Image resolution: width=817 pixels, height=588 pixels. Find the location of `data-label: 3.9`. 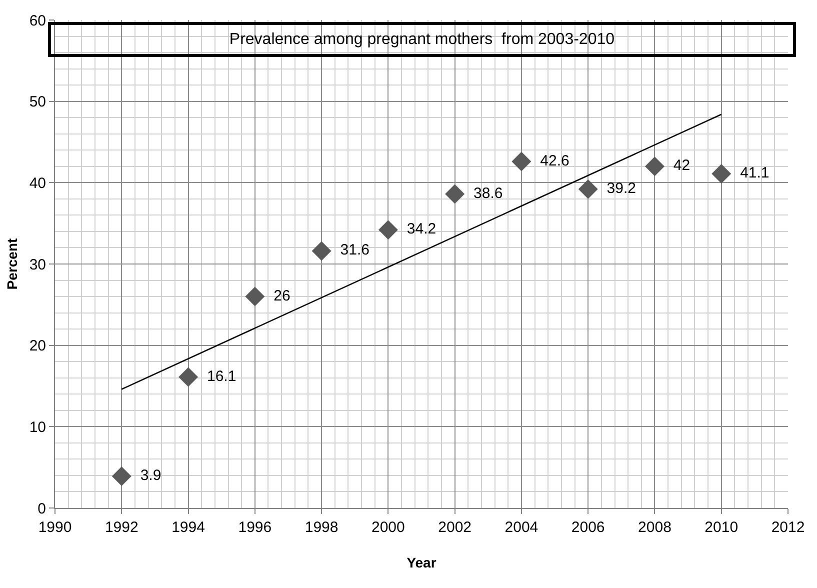

data-label: 3.9 is located at coordinates (147, 475).